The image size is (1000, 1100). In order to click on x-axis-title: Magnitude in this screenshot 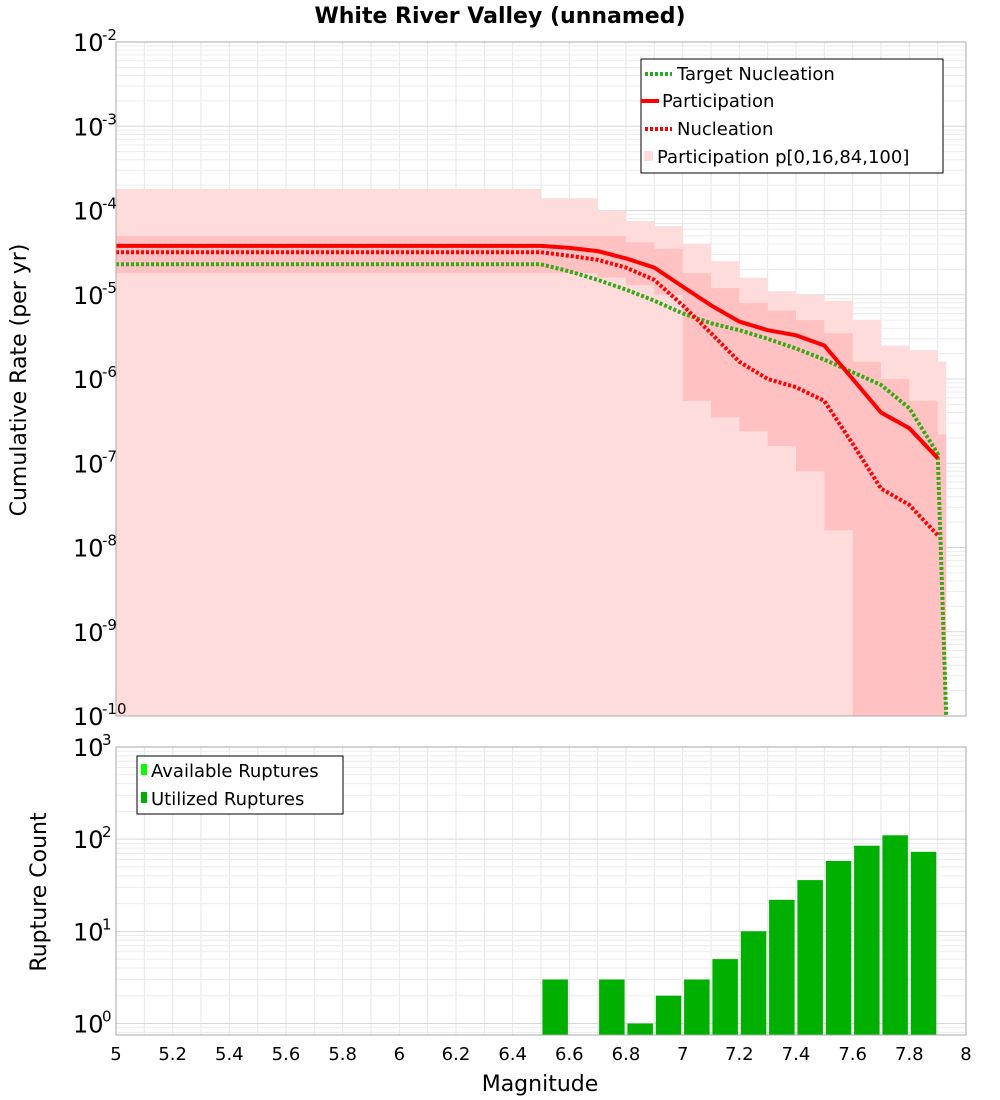, I will do `click(540, 1084)`.